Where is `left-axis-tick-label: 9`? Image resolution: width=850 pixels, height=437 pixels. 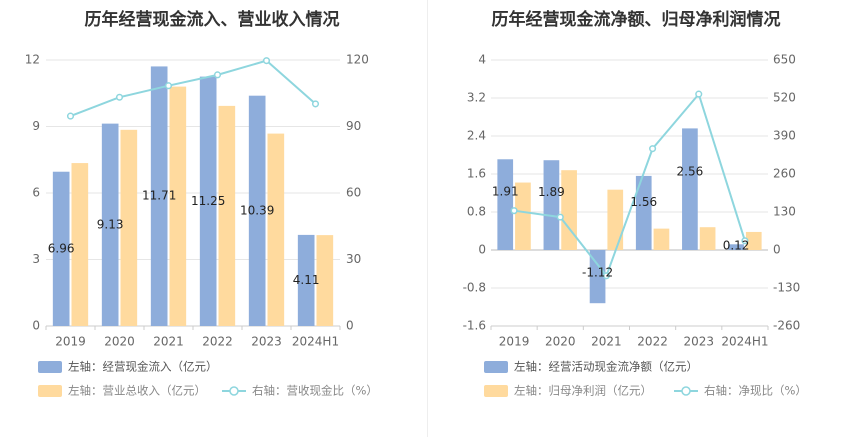
left-axis-tick-label: 9 is located at coordinates (36, 126).